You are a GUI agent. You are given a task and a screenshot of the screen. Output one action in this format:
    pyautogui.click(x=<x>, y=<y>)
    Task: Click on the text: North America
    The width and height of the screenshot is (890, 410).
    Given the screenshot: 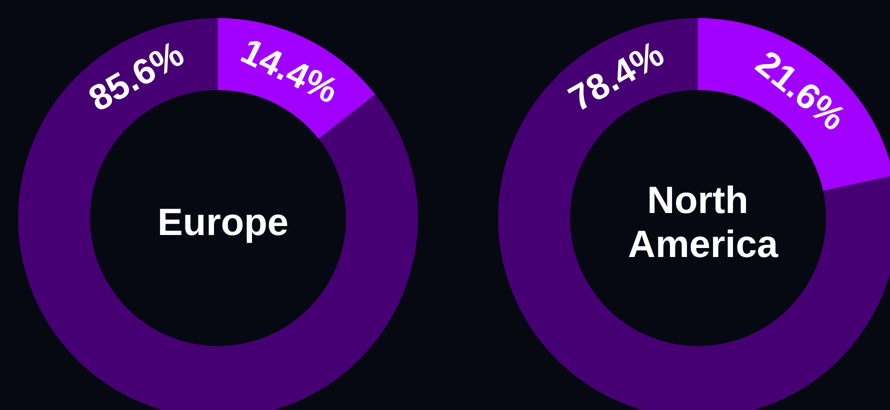 What is the action you would take?
    pyautogui.click(x=703, y=223)
    